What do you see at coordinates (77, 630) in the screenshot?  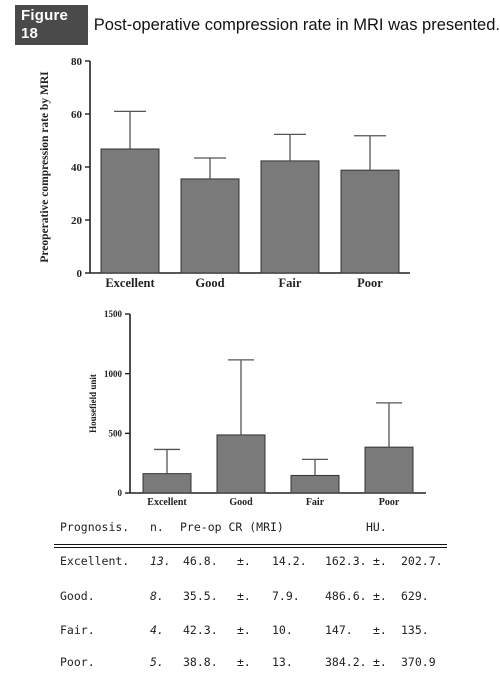 I see `row-prognosis: Fair.` at bounding box center [77, 630].